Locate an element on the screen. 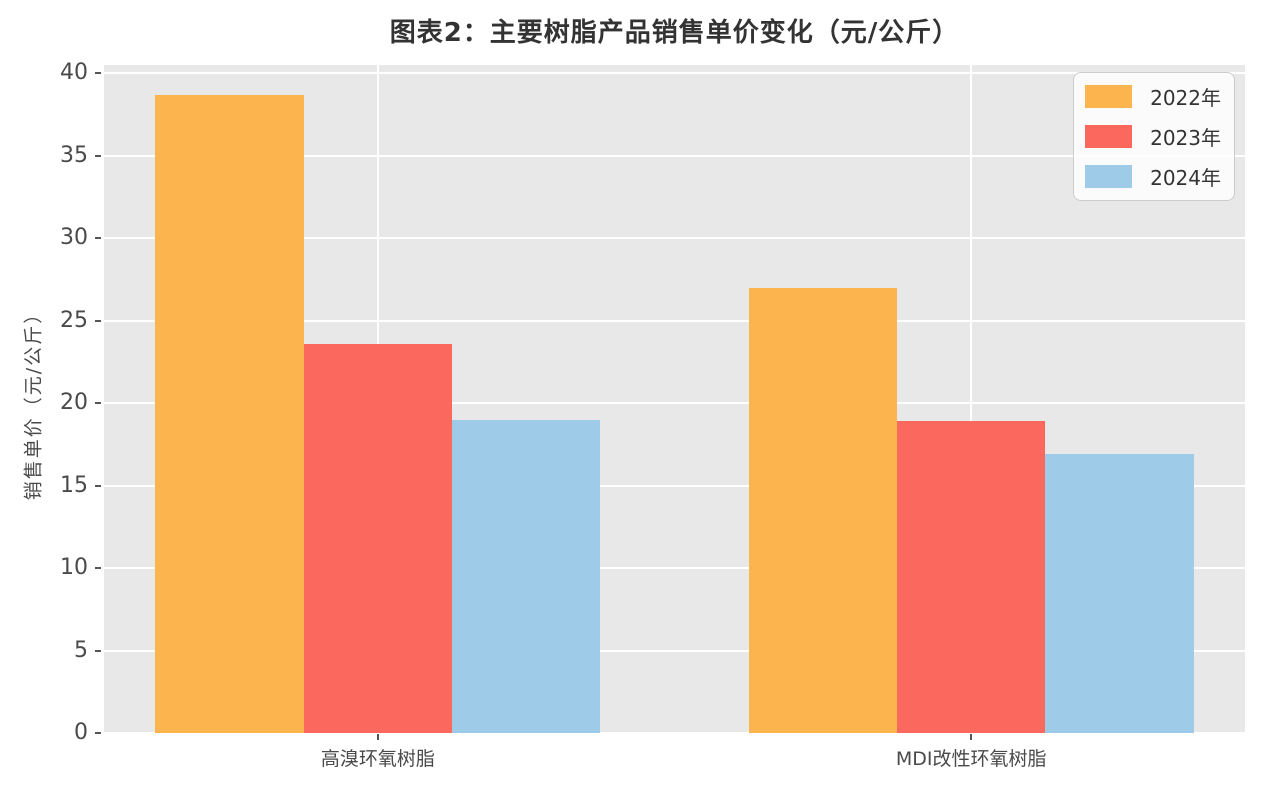  legend-swatch-2022年 is located at coordinates (1109, 96).